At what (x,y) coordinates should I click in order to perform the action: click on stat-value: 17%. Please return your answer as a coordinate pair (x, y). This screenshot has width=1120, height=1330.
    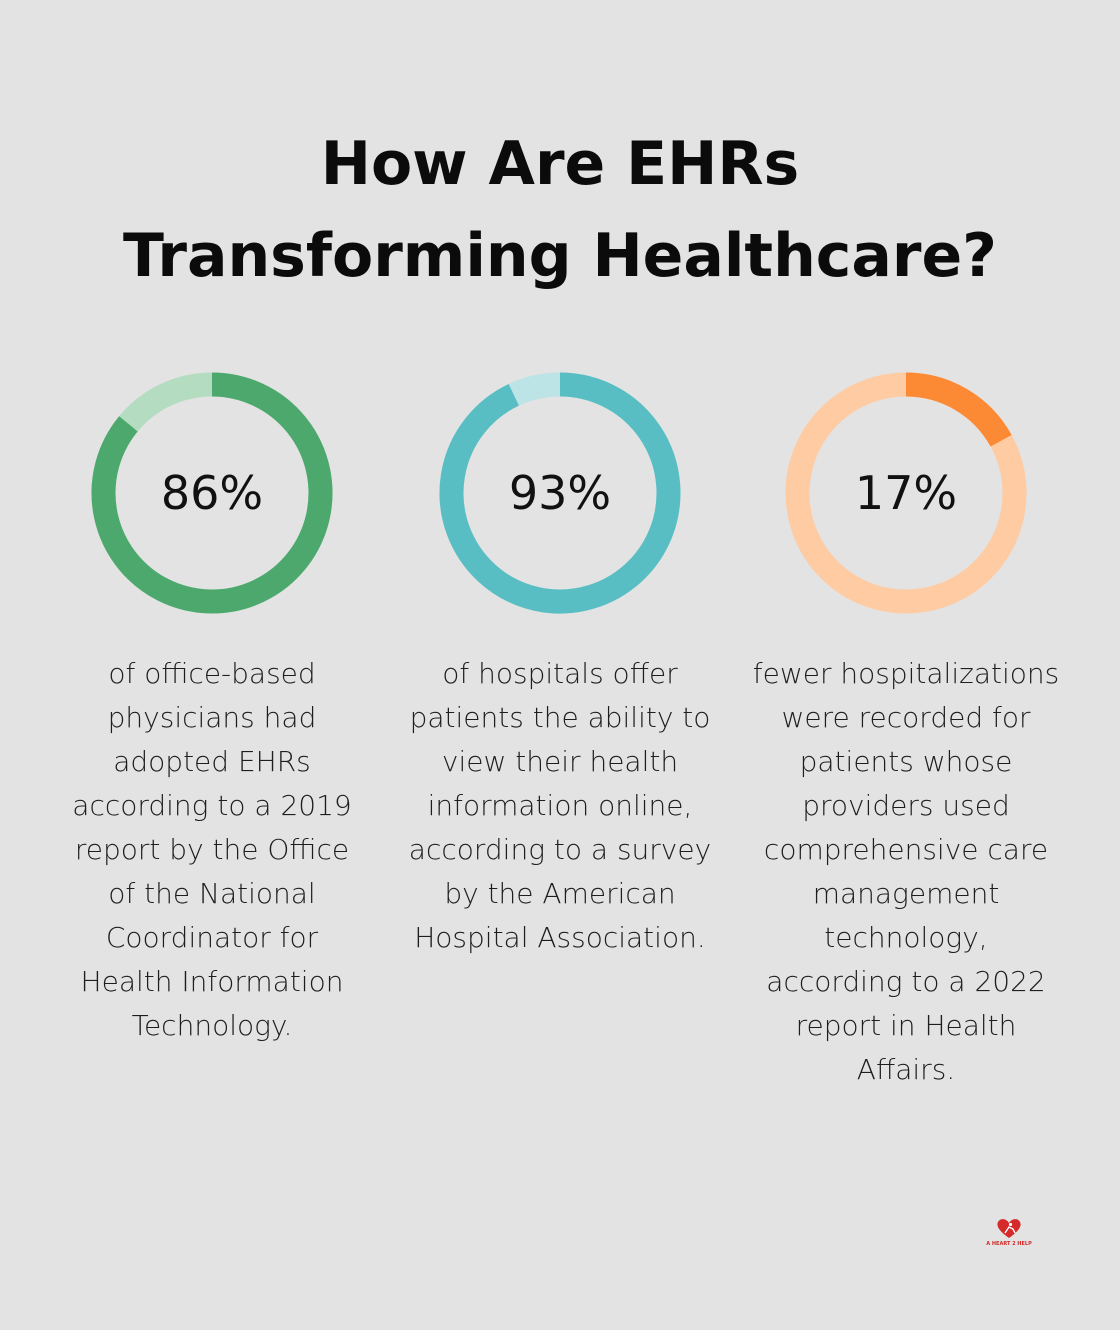
    Looking at the image, I should click on (906, 493).